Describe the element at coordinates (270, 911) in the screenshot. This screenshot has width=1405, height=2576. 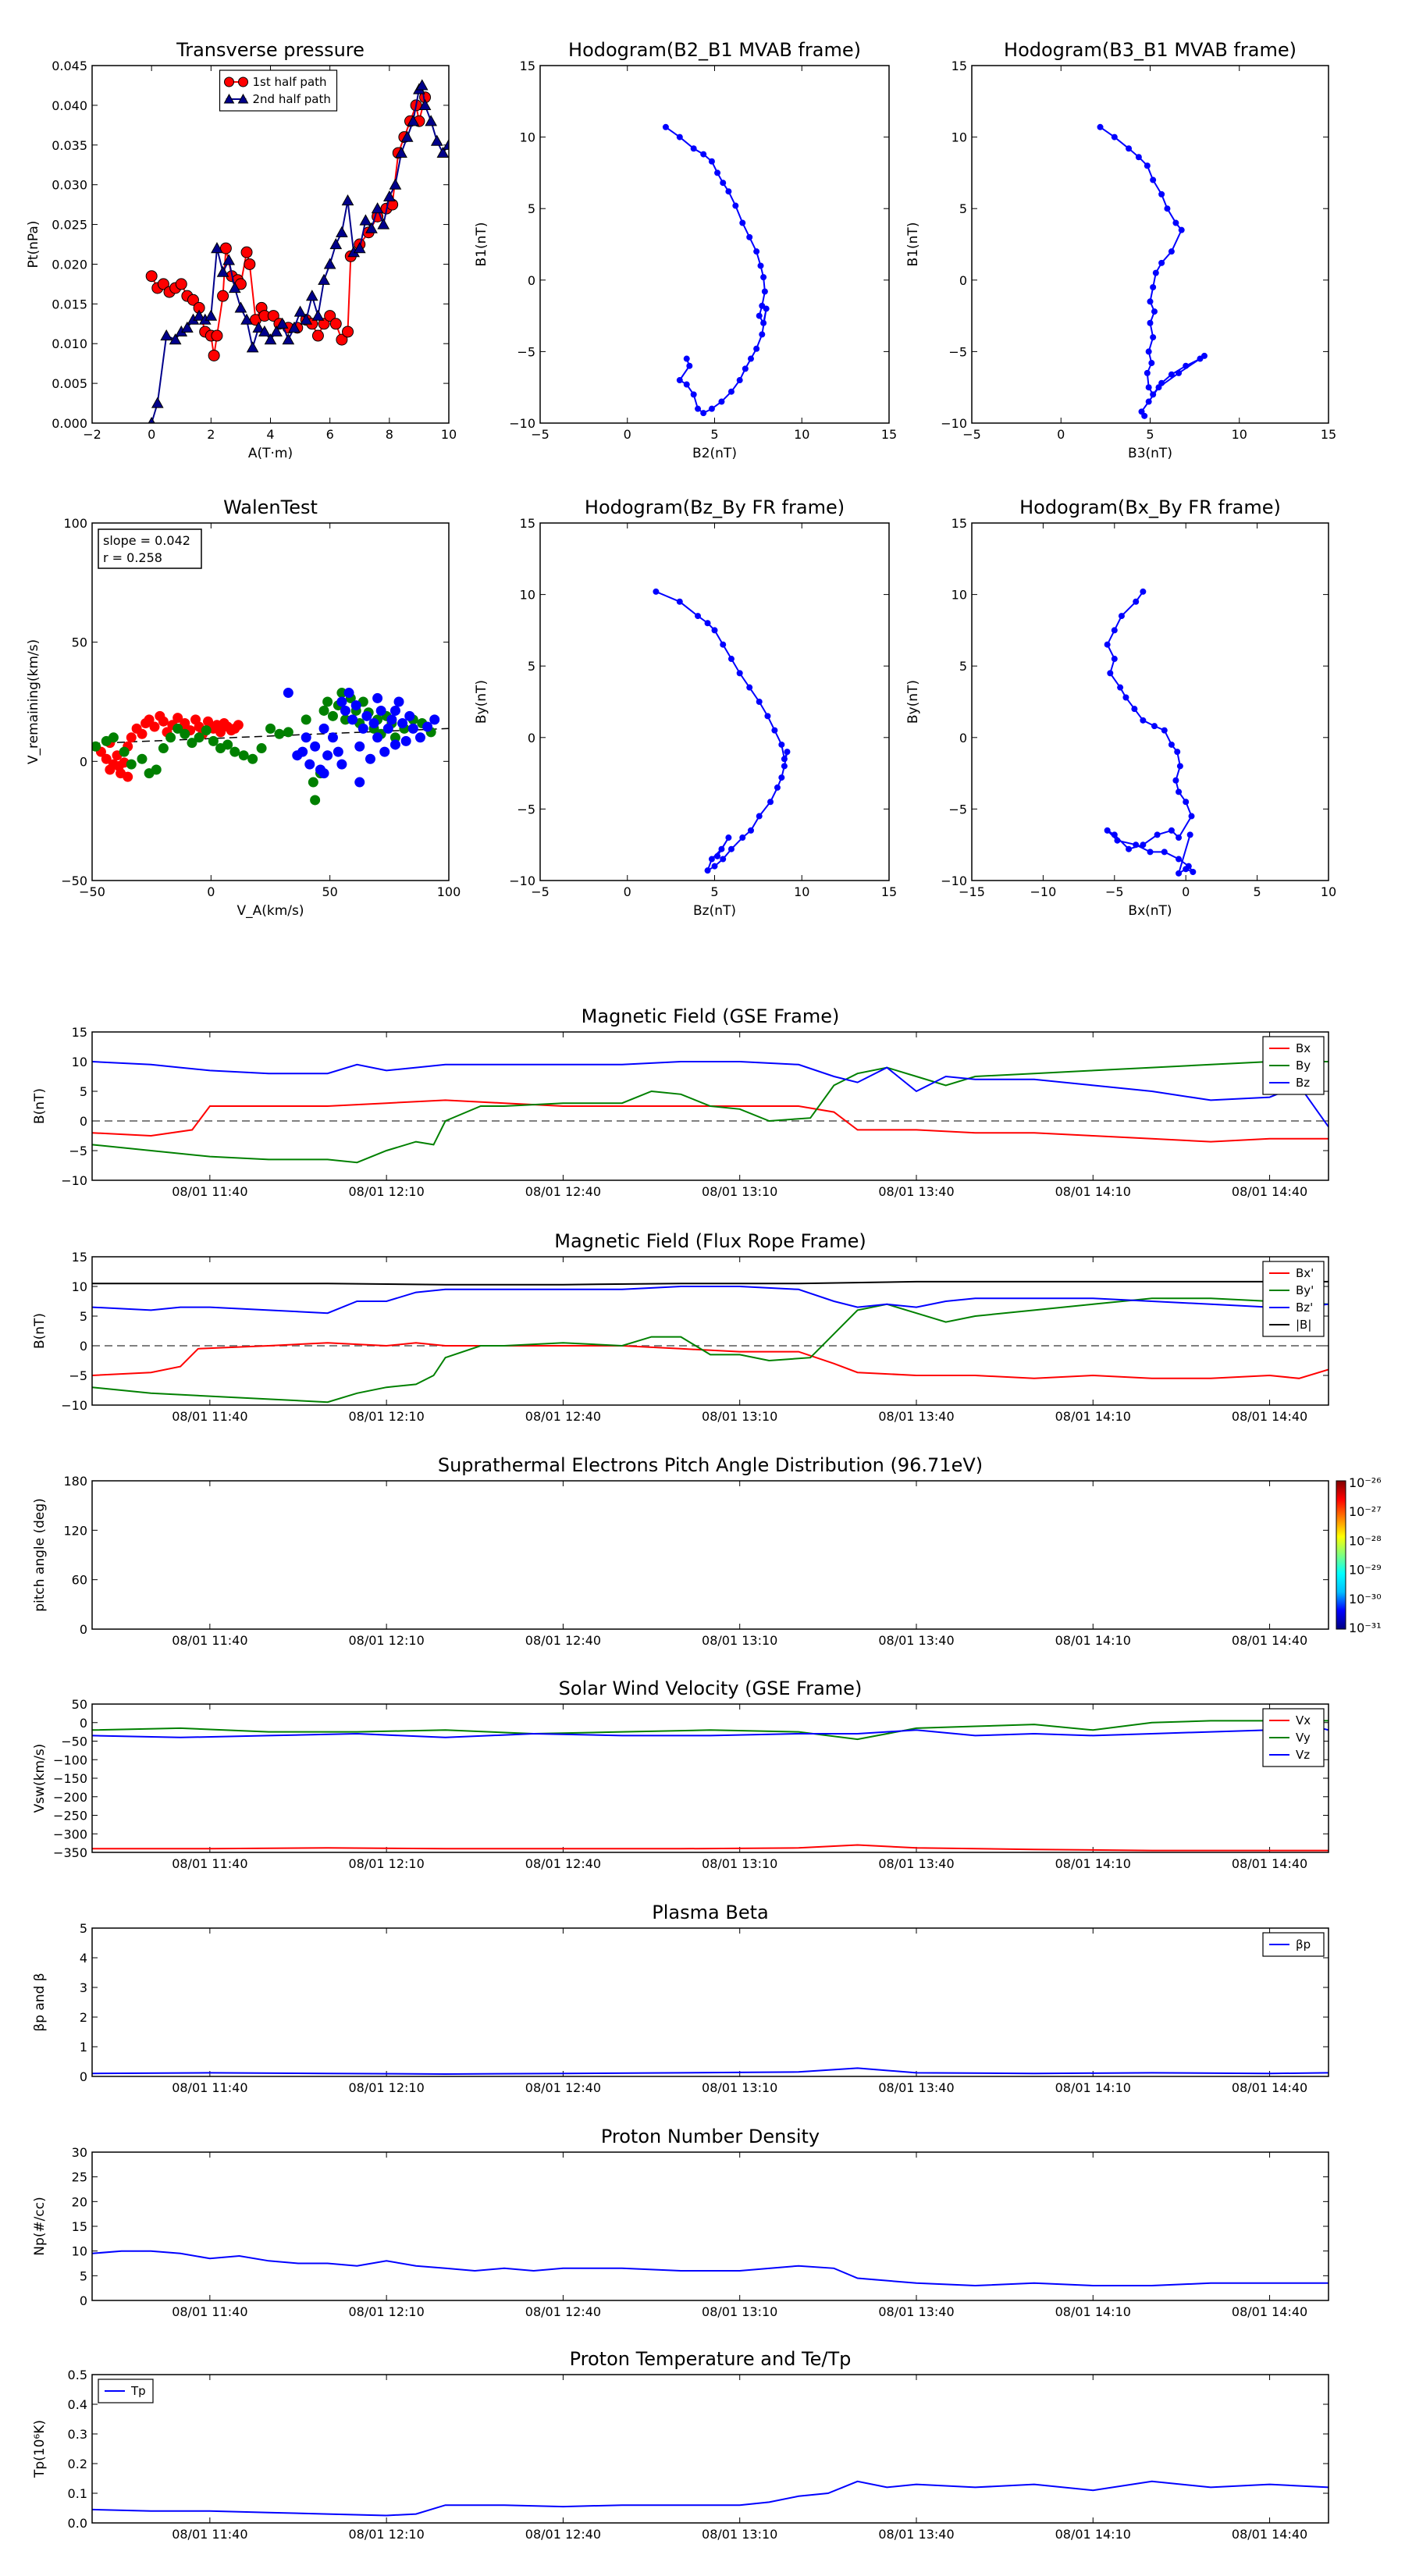
I see `x-axis-label: V_A(km/s)` at that location.